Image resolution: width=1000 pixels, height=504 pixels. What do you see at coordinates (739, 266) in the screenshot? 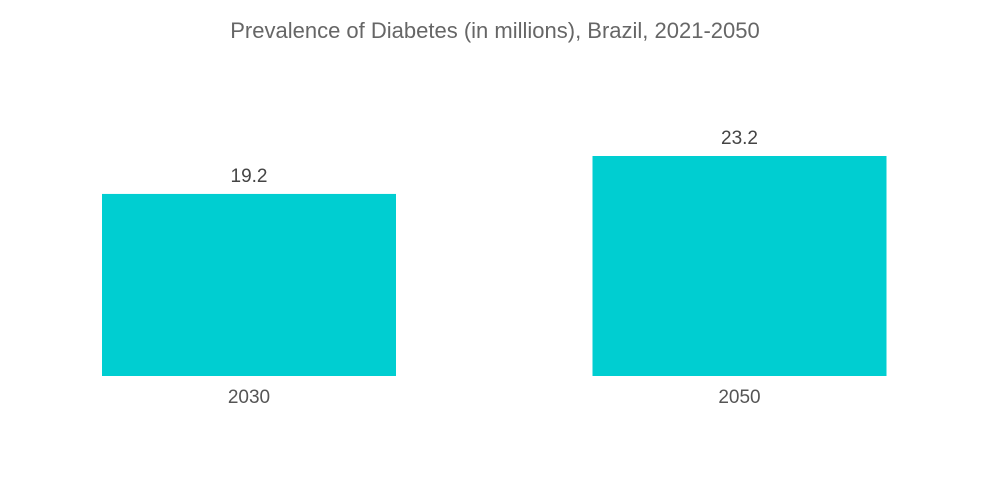
I see `bar-2050` at bounding box center [739, 266].